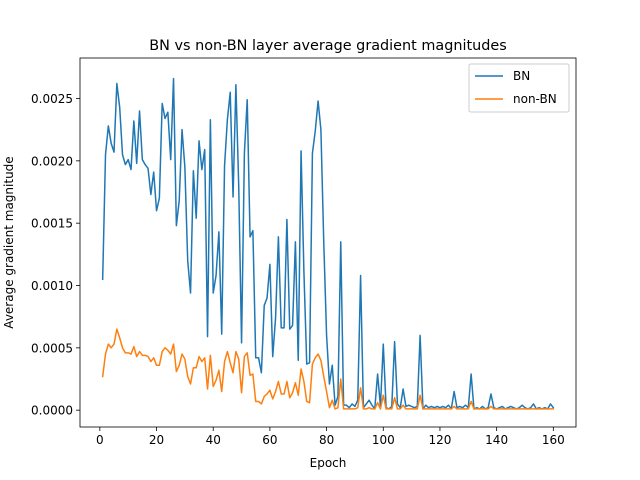 The image size is (640, 480). Describe the element at coordinates (496, 440) in the screenshot. I see `x-tick-label: 140` at that location.